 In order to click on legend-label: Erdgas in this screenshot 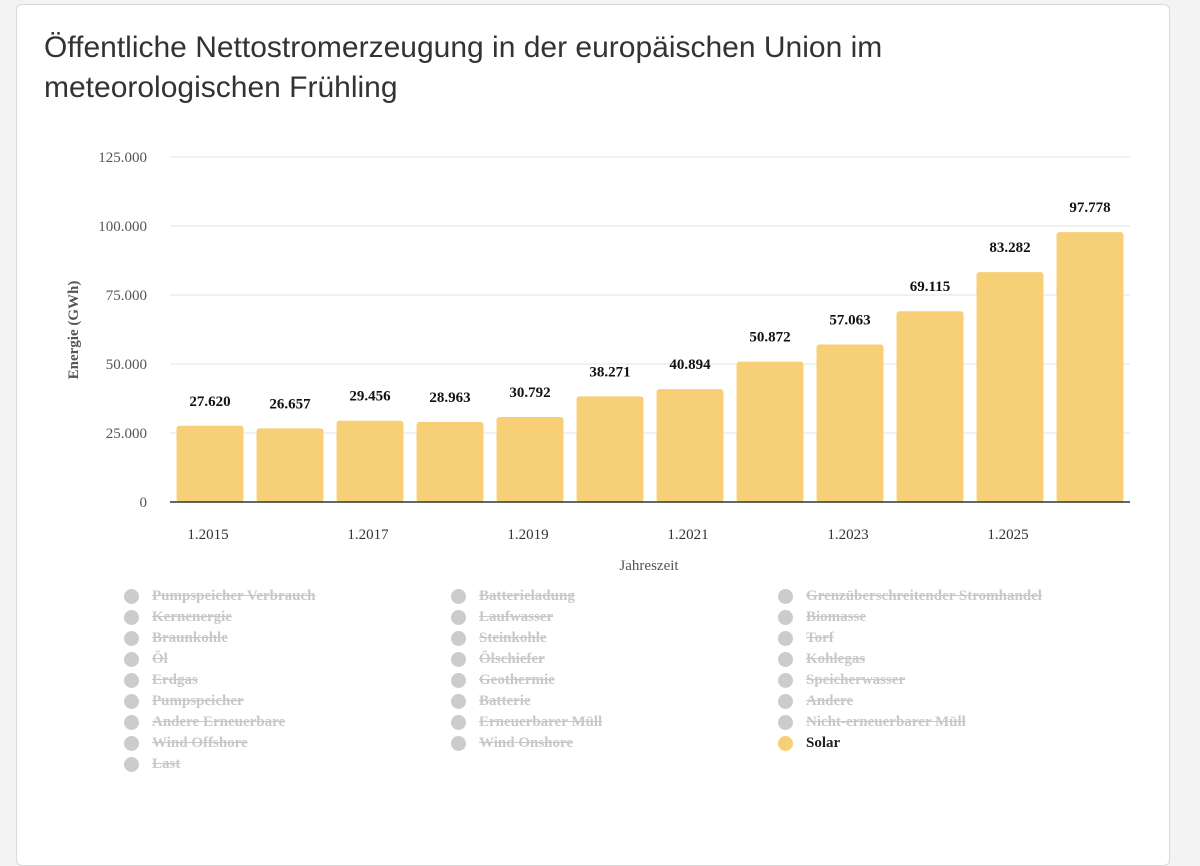, I will do `click(175, 680)`.